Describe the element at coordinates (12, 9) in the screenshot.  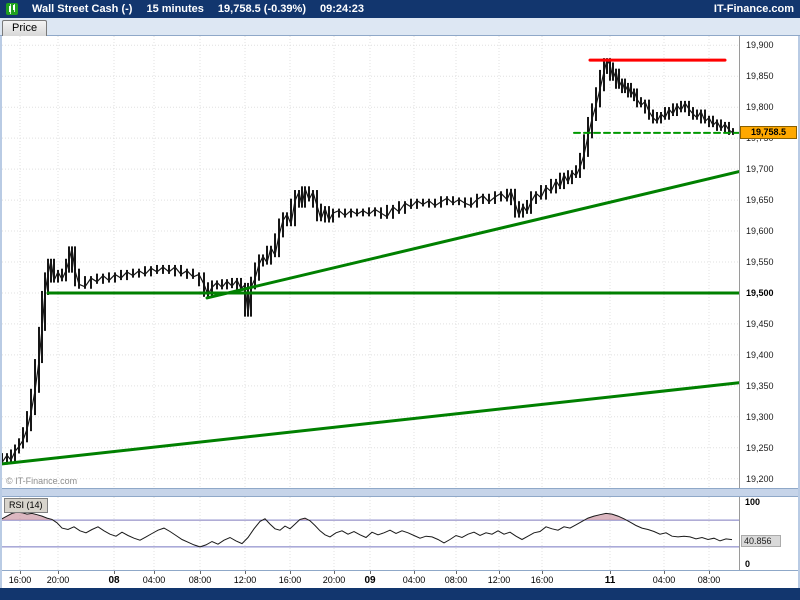
I see `candlestick-chart-icon` at that location.